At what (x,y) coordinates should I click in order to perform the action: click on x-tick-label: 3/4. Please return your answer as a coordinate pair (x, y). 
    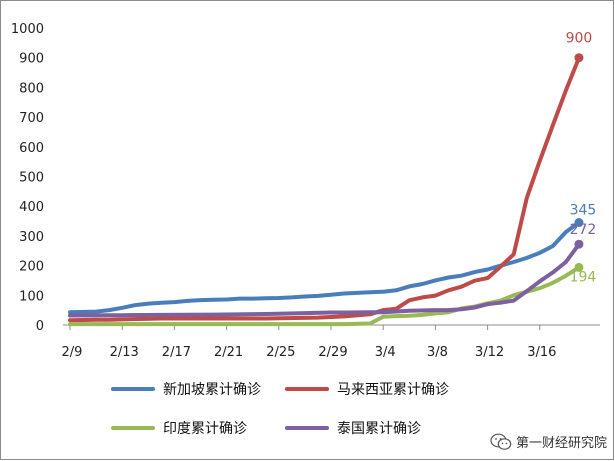
    Looking at the image, I should click on (385, 352).